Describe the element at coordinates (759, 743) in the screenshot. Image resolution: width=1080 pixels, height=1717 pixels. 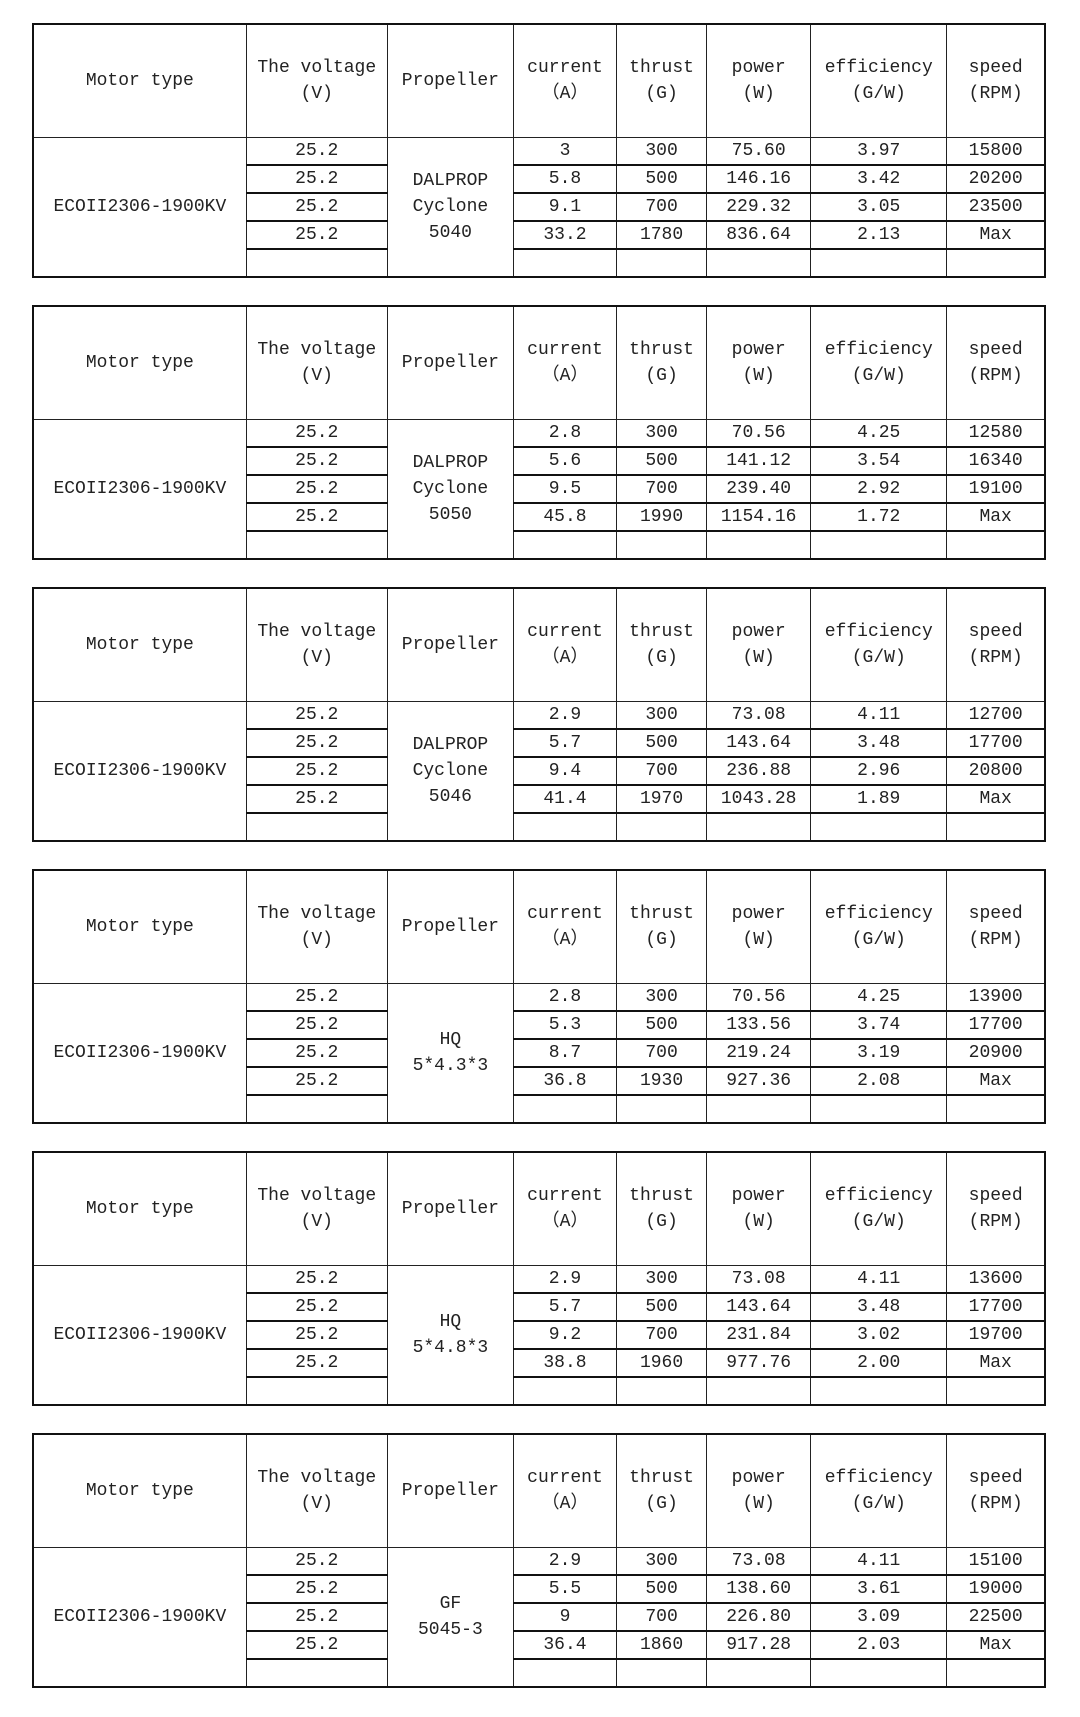
I see `power-value: 143.64` at that location.